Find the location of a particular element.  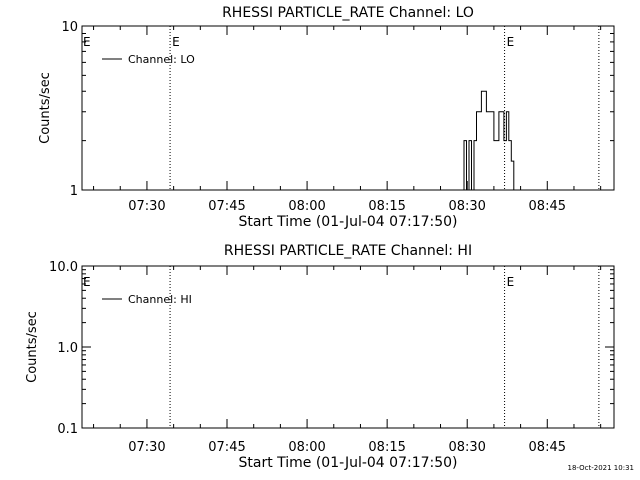

panel1-x-tick-label: 08:15 is located at coordinates (386, 206).